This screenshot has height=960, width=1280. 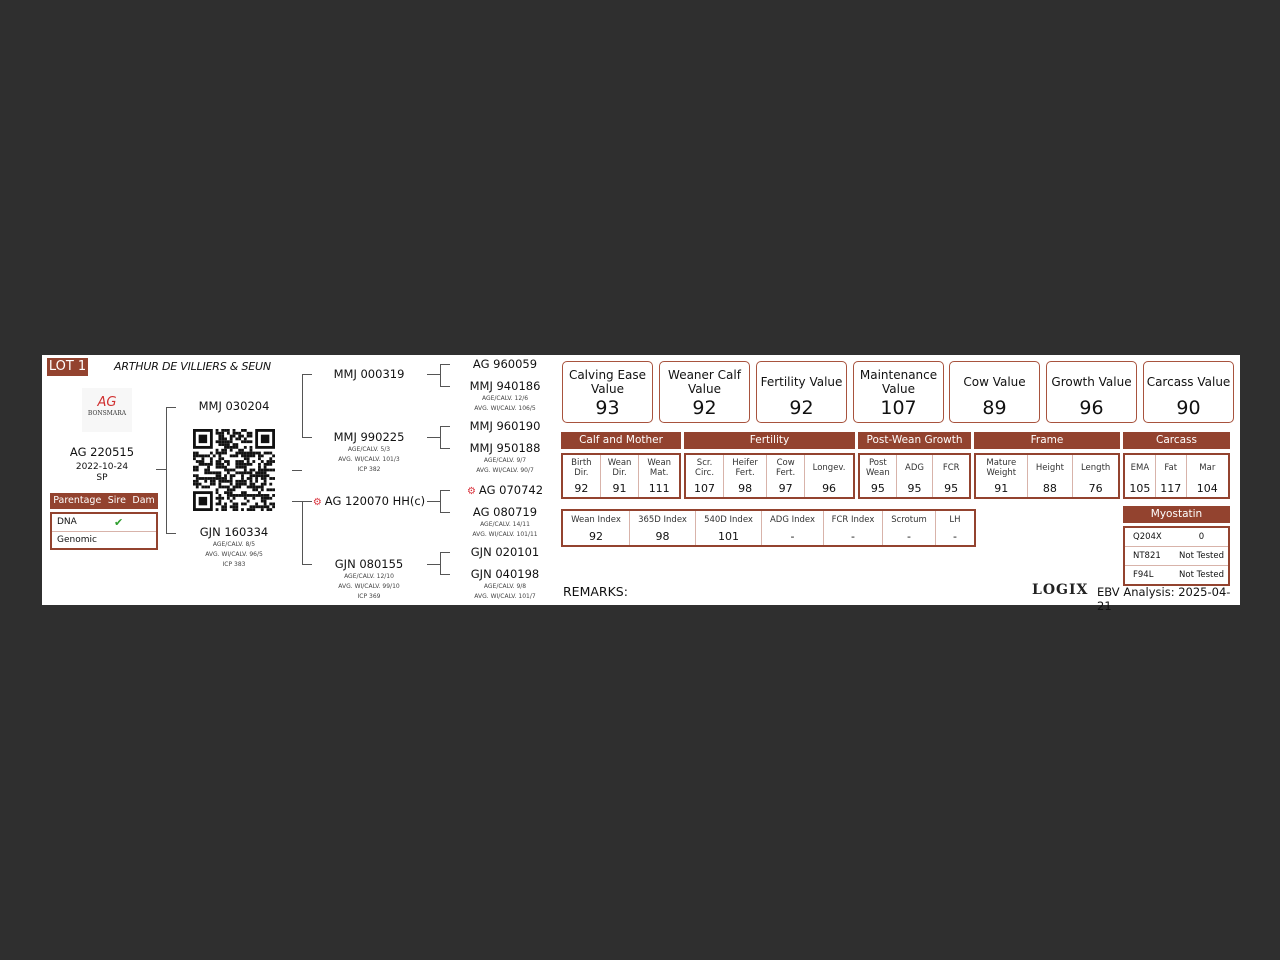 What do you see at coordinates (620, 476) in the screenshot?
I see `ebv-cell: Wean Dir. 91` at bounding box center [620, 476].